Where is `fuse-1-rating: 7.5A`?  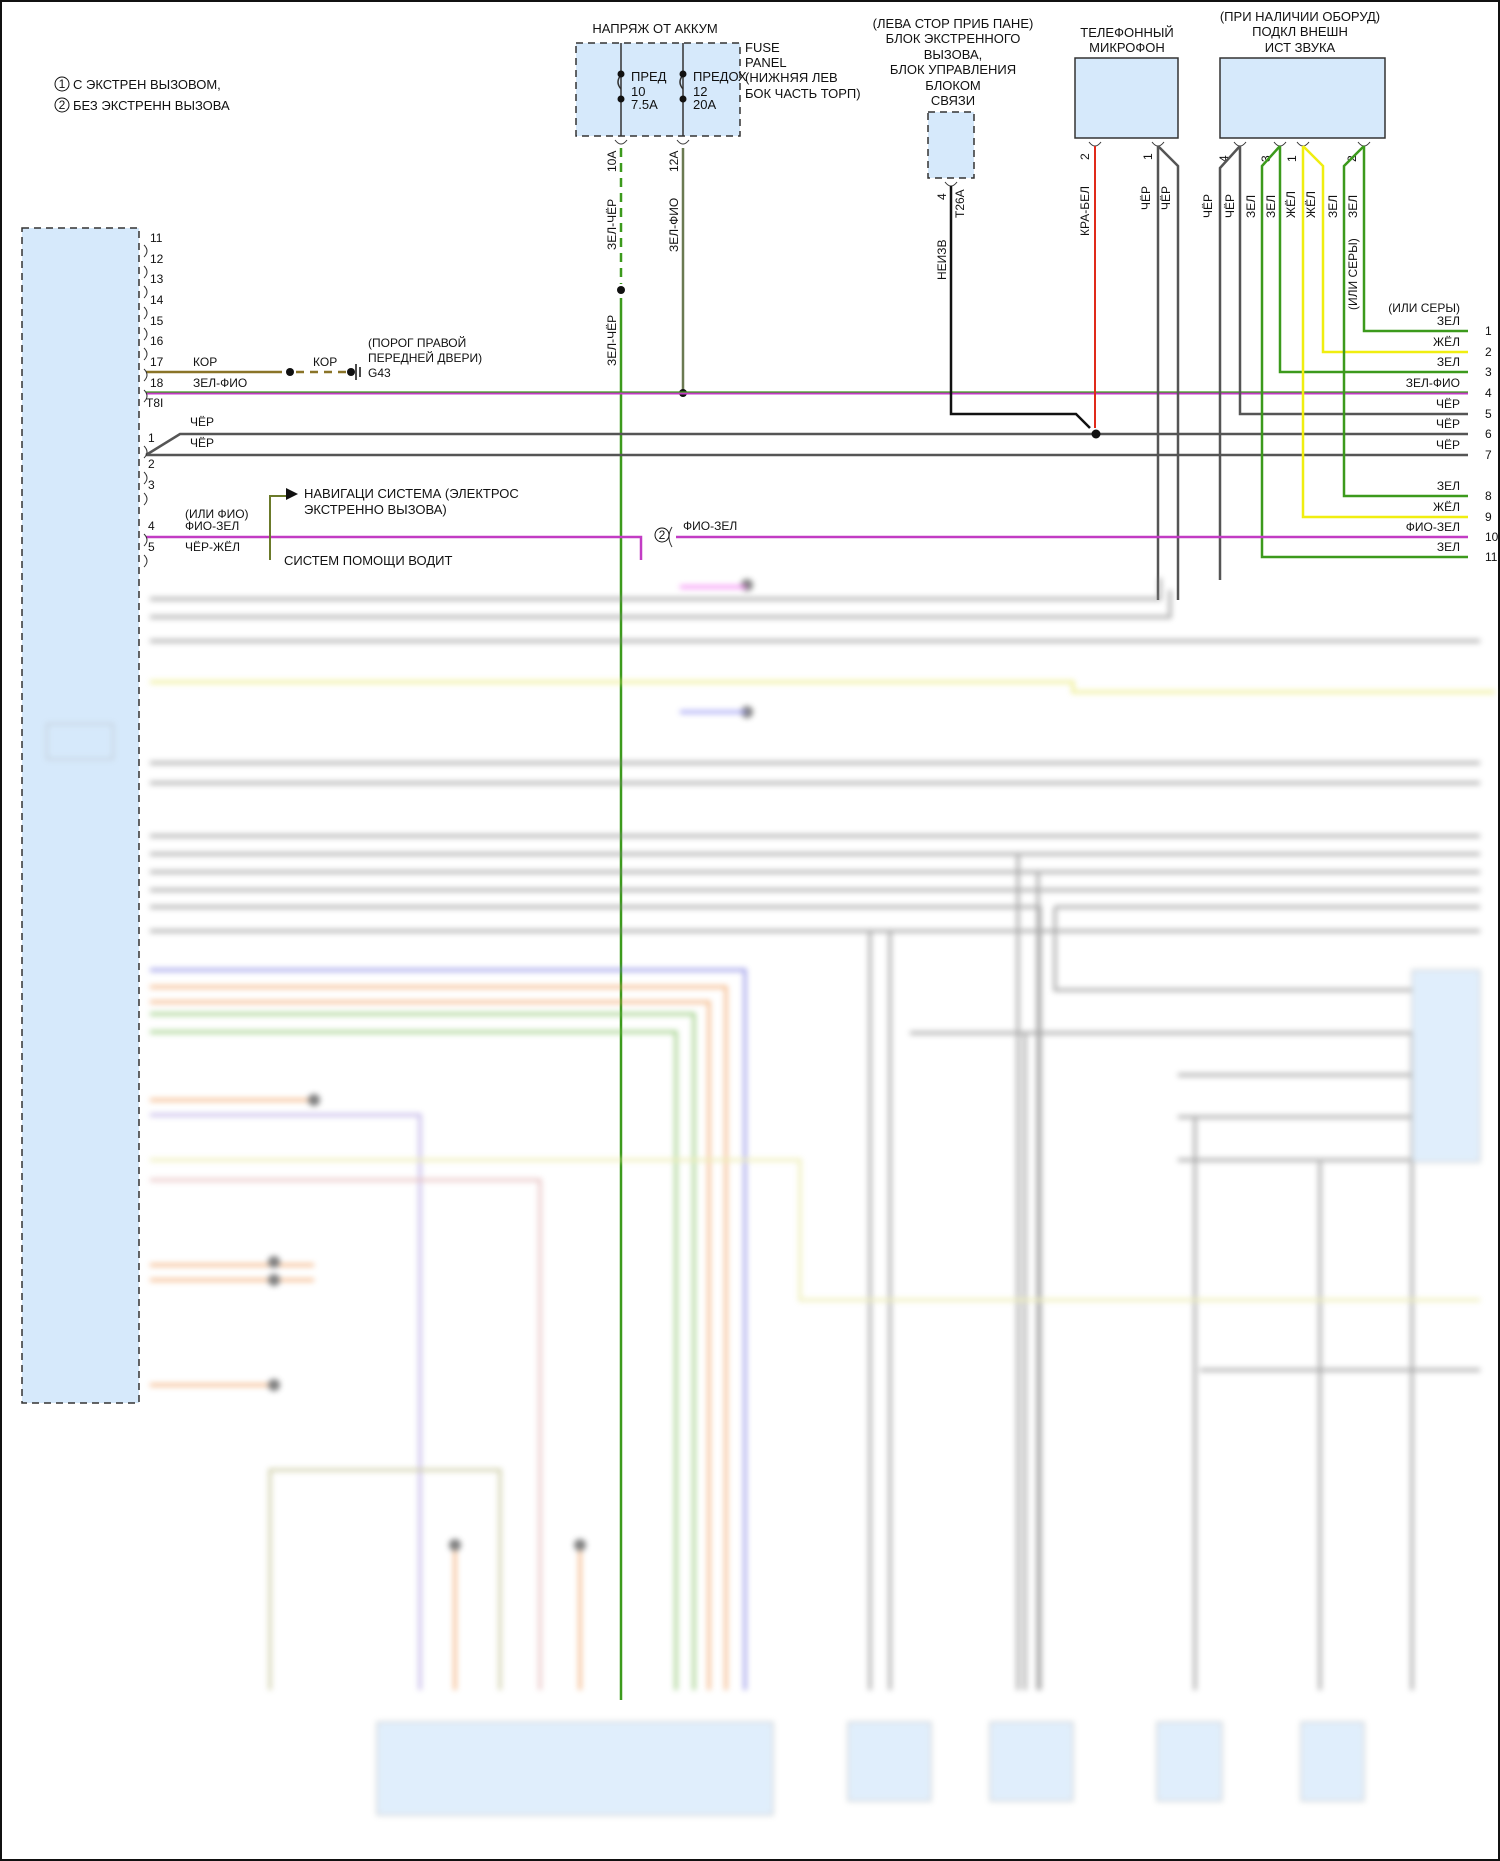 fuse-1-rating: 7.5A is located at coordinates (644, 104).